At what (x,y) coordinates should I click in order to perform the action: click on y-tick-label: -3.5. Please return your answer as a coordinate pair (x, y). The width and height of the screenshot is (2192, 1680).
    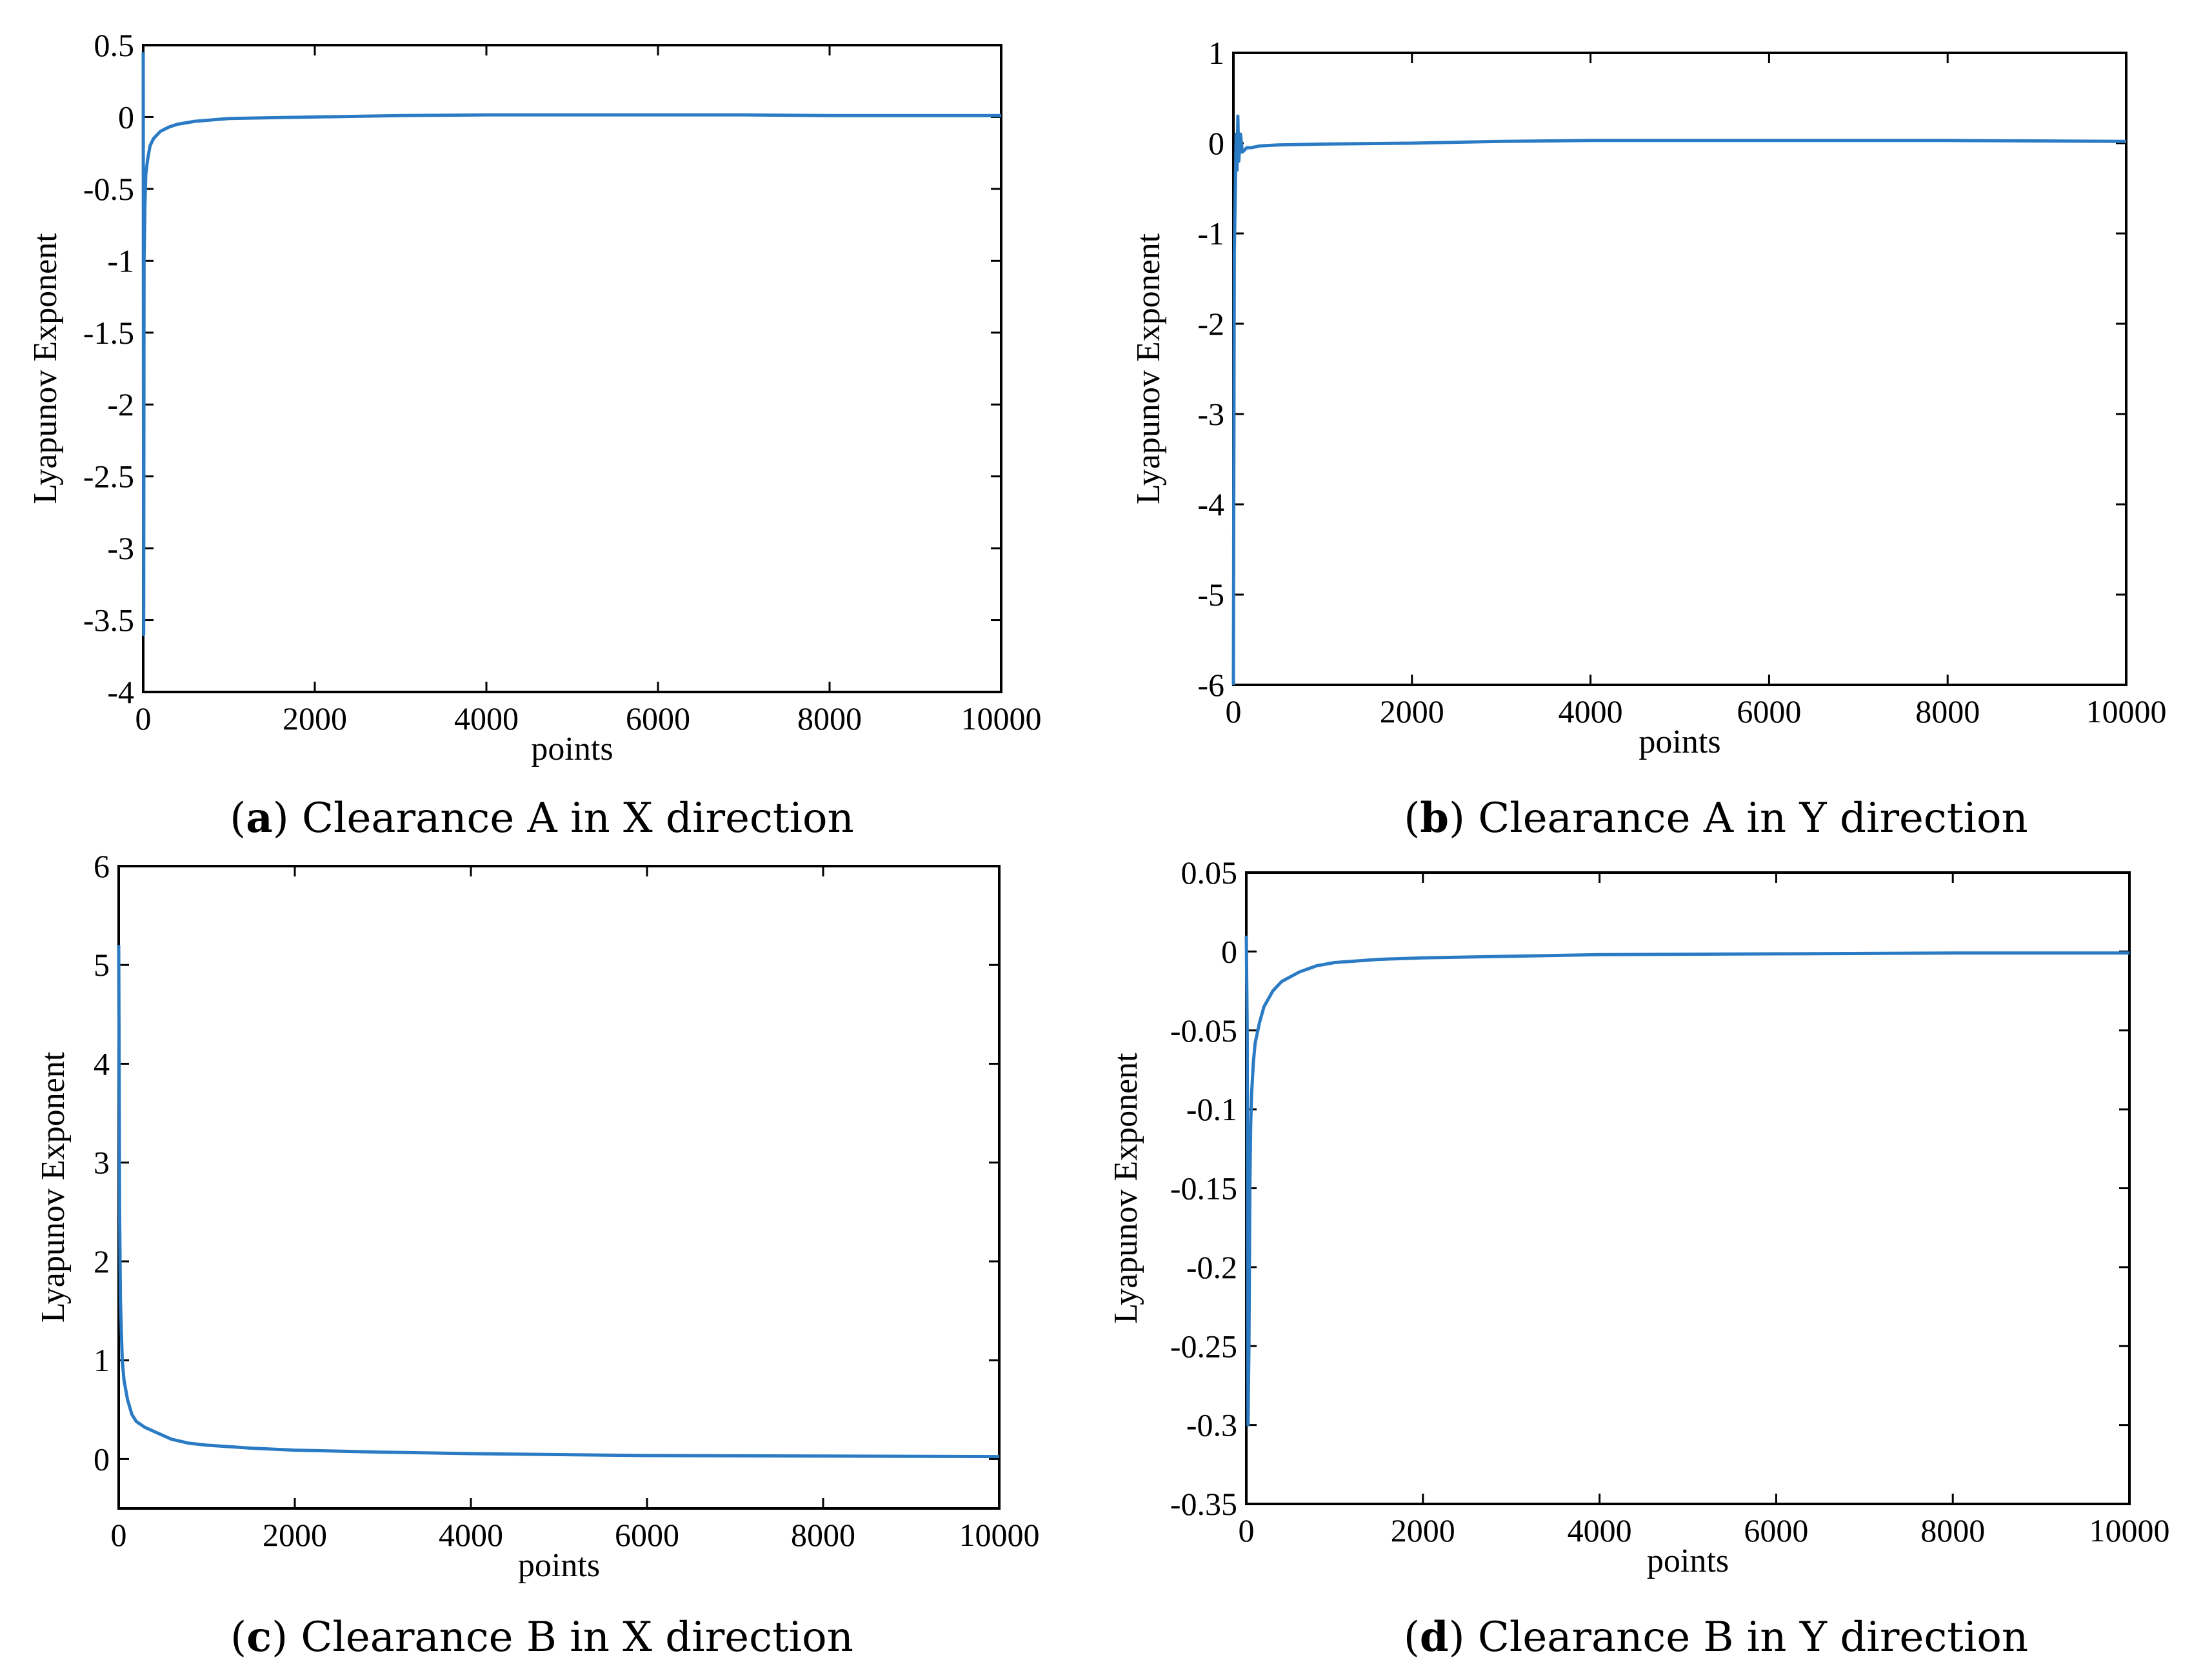
    Looking at the image, I should click on (108, 620).